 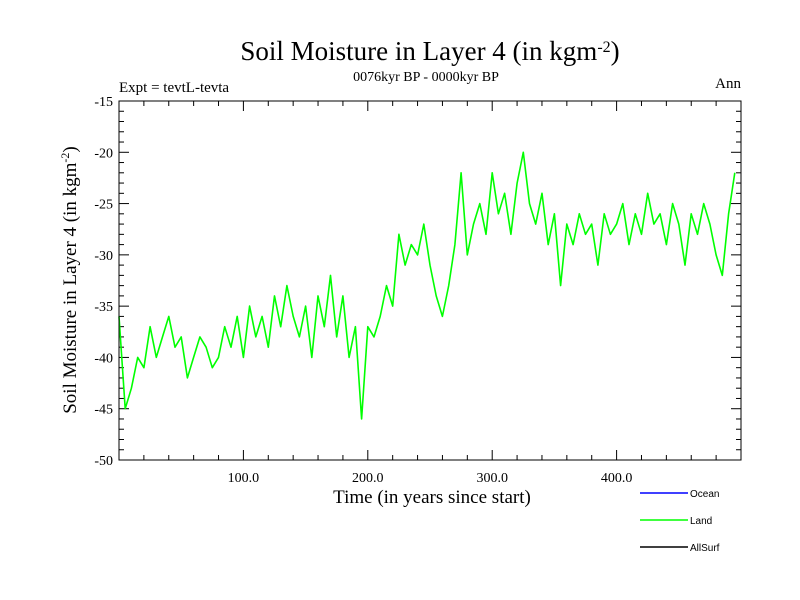 What do you see at coordinates (103, 307) in the screenshot?
I see `y-tick-label: -35` at bounding box center [103, 307].